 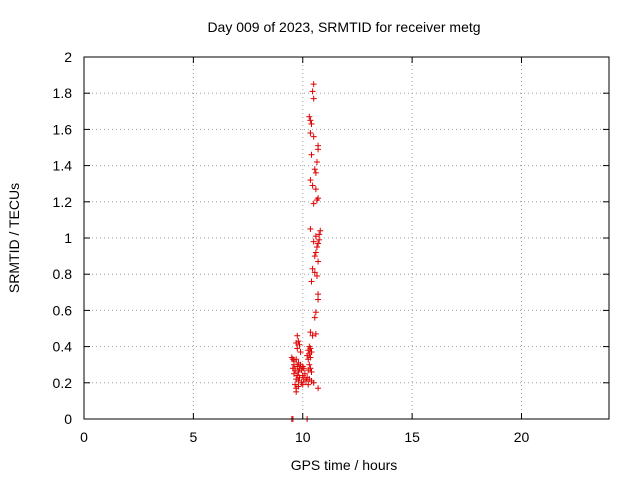 I want to click on y-tick-label: 1.8, so click(x=63, y=93).